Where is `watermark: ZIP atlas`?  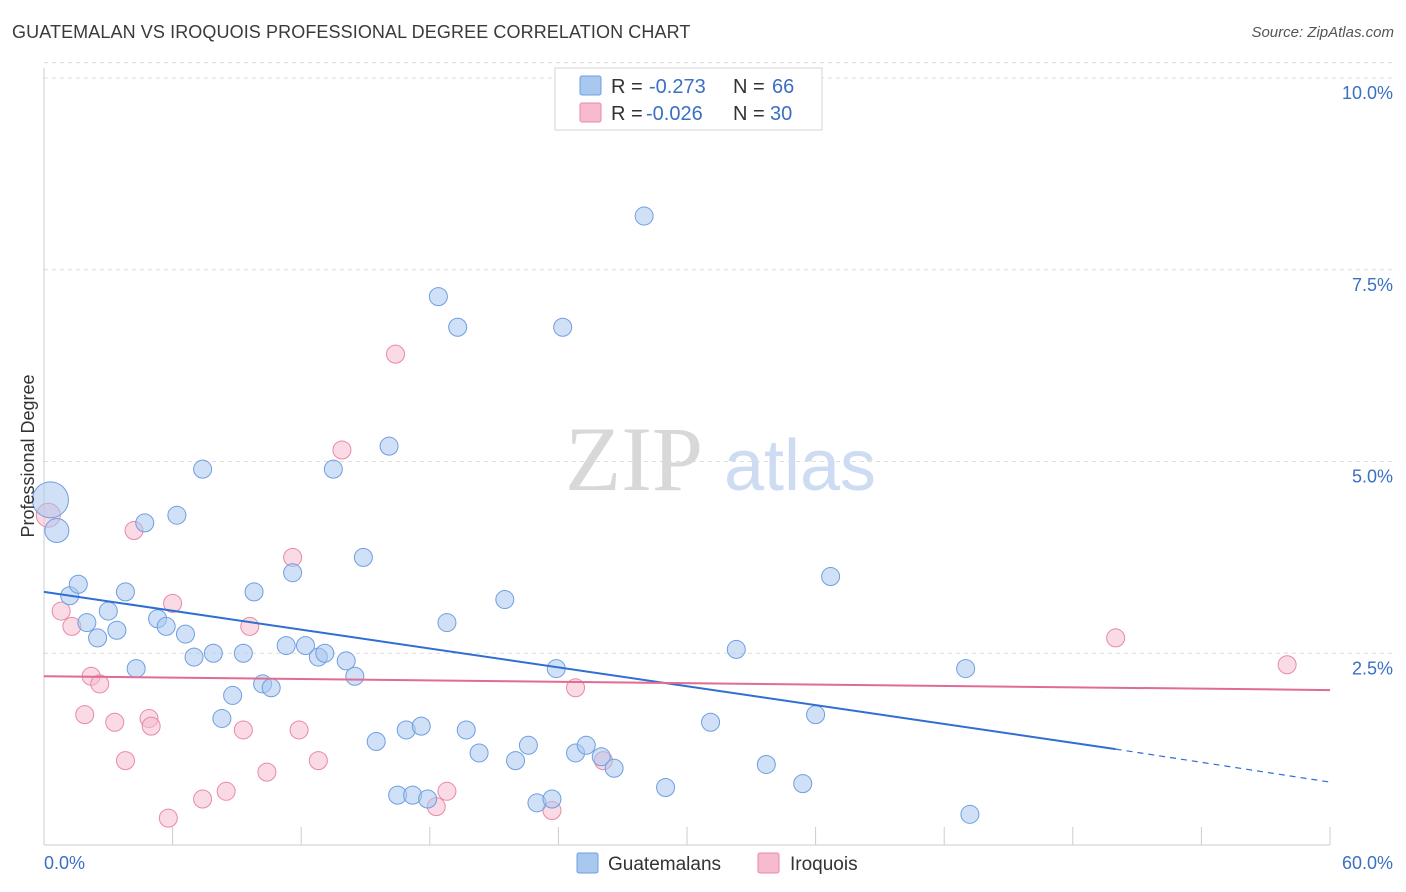
watermark: ZIP atlas is located at coordinates (720, 459).